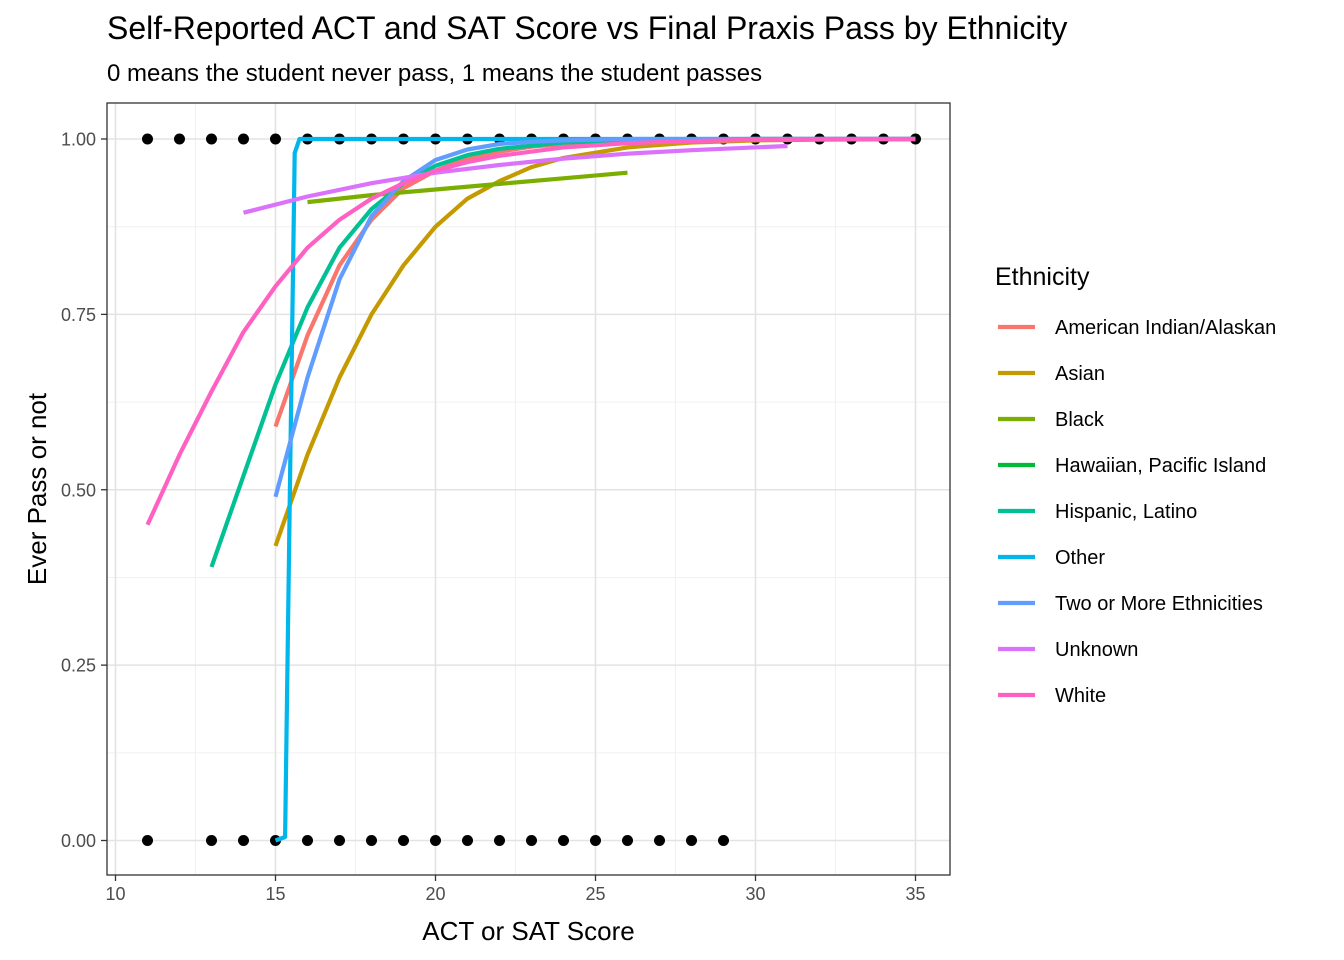 The width and height of the screenshot is (1344, 960). What do you see at coordinates (1126, 512) in the screenshot?
I see `legend-label-hispanic-latino: Hispanic, Latino` at bounding box center [1126, 512].